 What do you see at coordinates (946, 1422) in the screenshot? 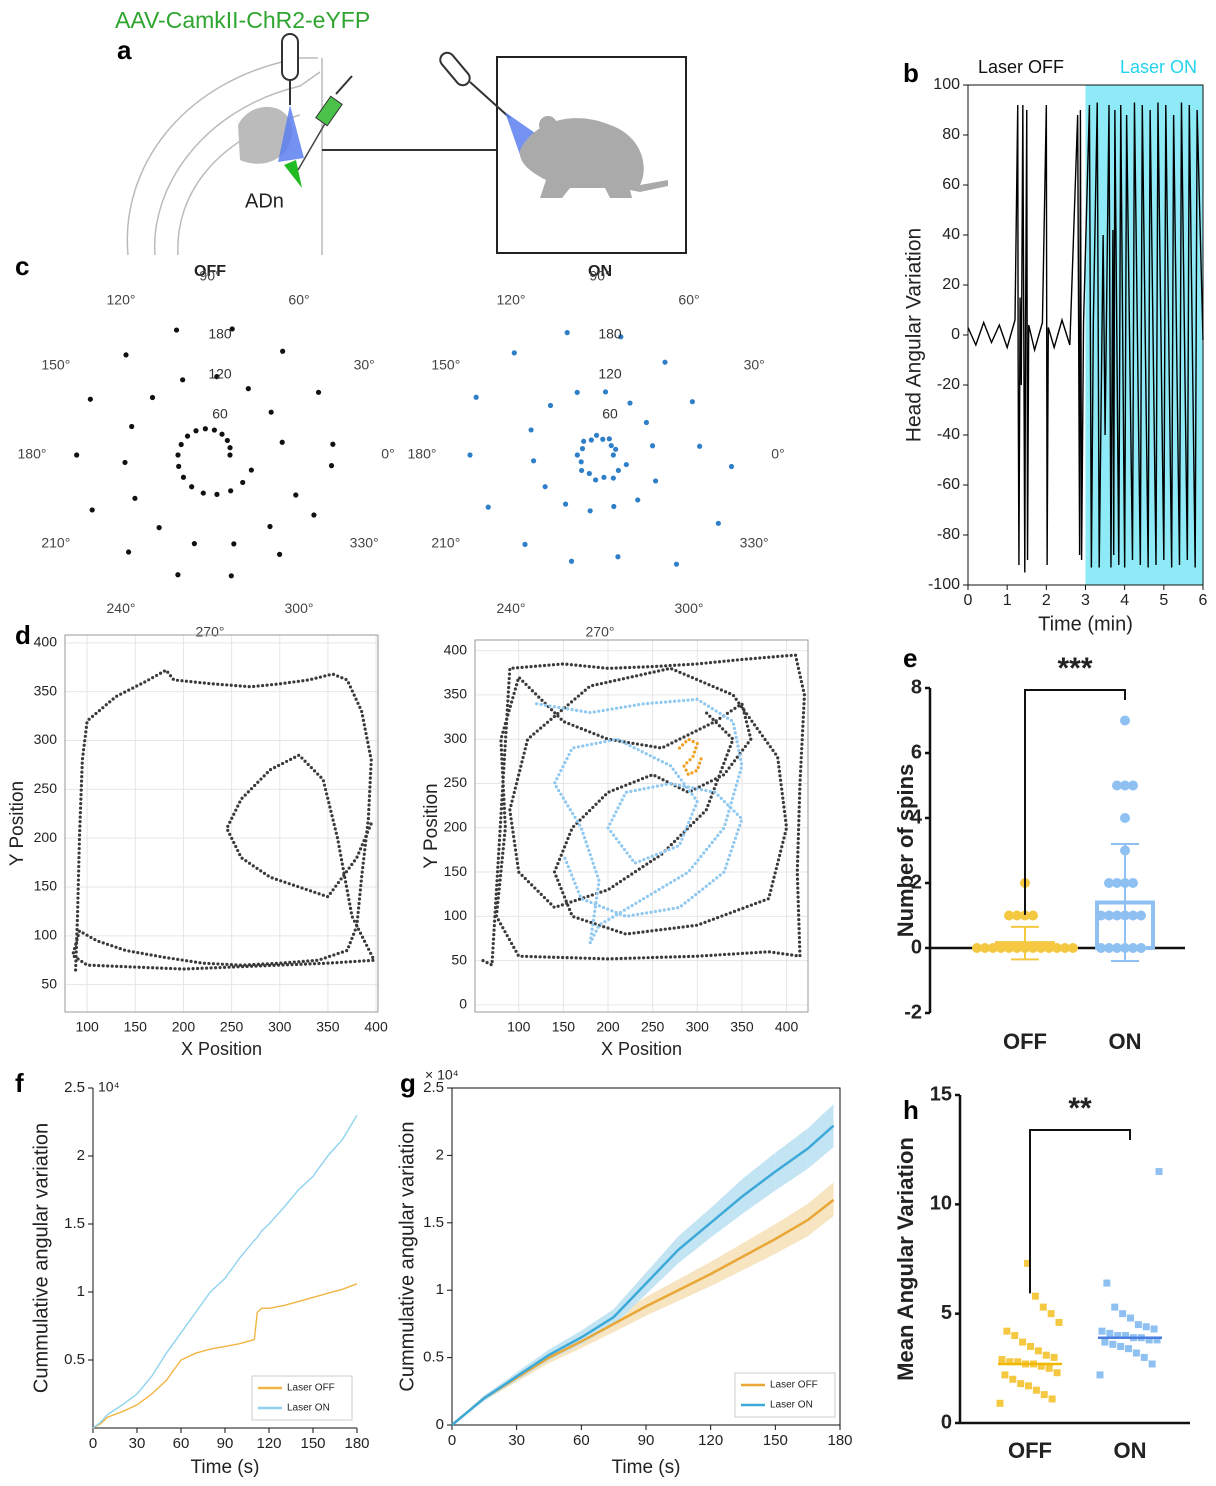
I see `y-tick-label: 0` at bounding box center [946, 1422].